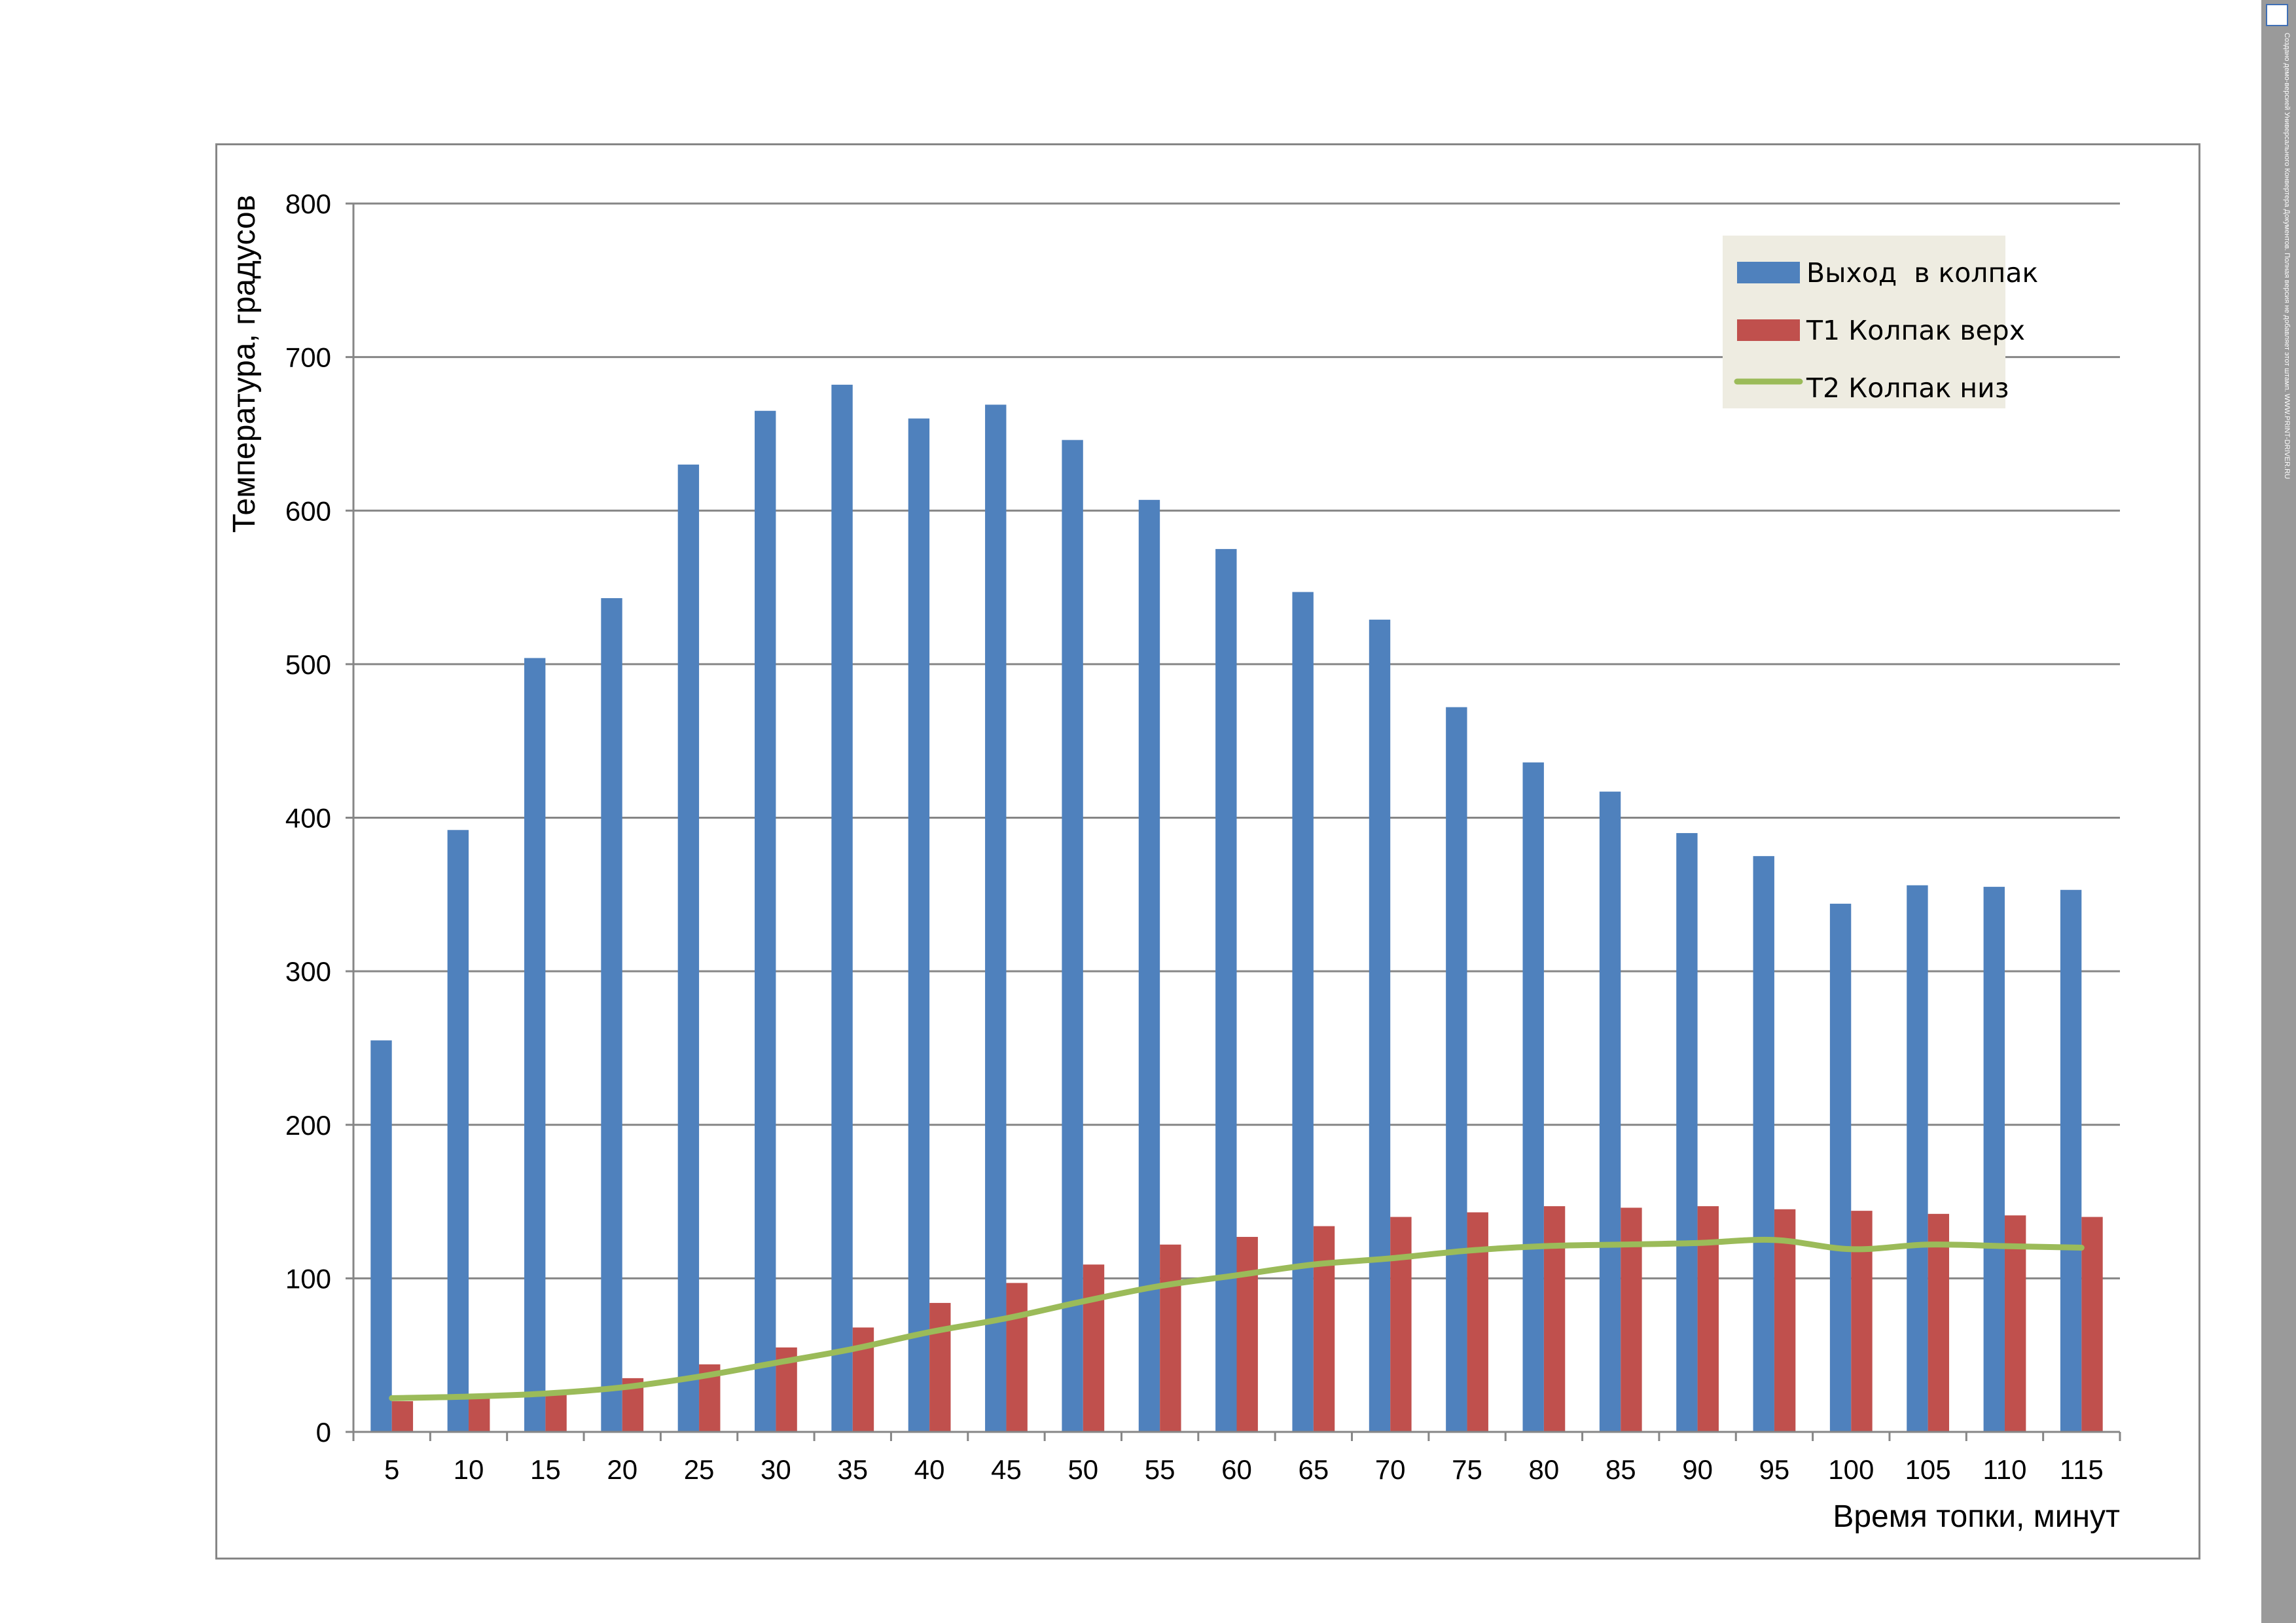  I want to click on side-strip, so click(2278, 811).